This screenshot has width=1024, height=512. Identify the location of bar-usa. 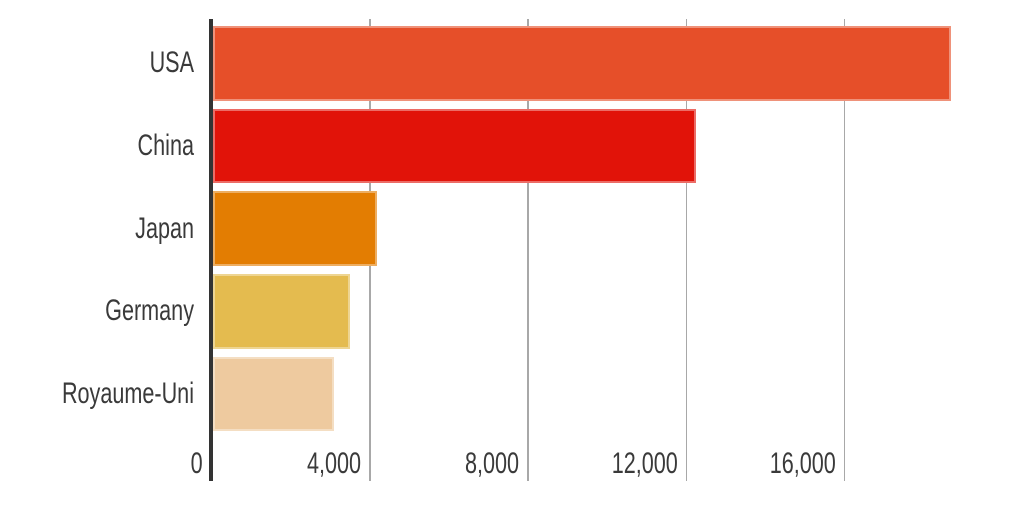
(582, 63).